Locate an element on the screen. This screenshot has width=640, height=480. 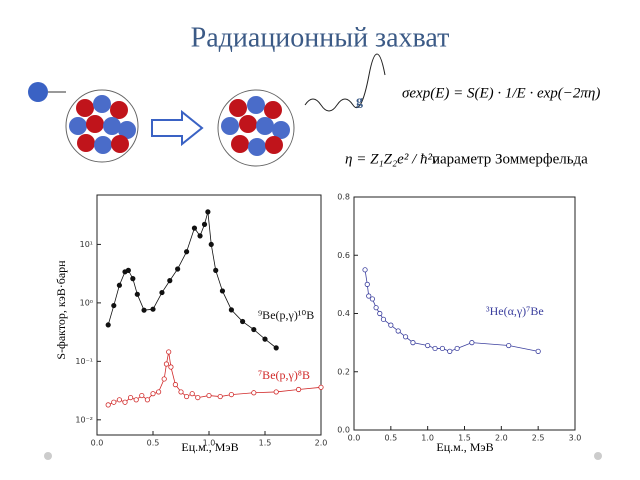
series-label: ⁹Be(p,γ)¹⁰B is located at coordinates (286, 315).